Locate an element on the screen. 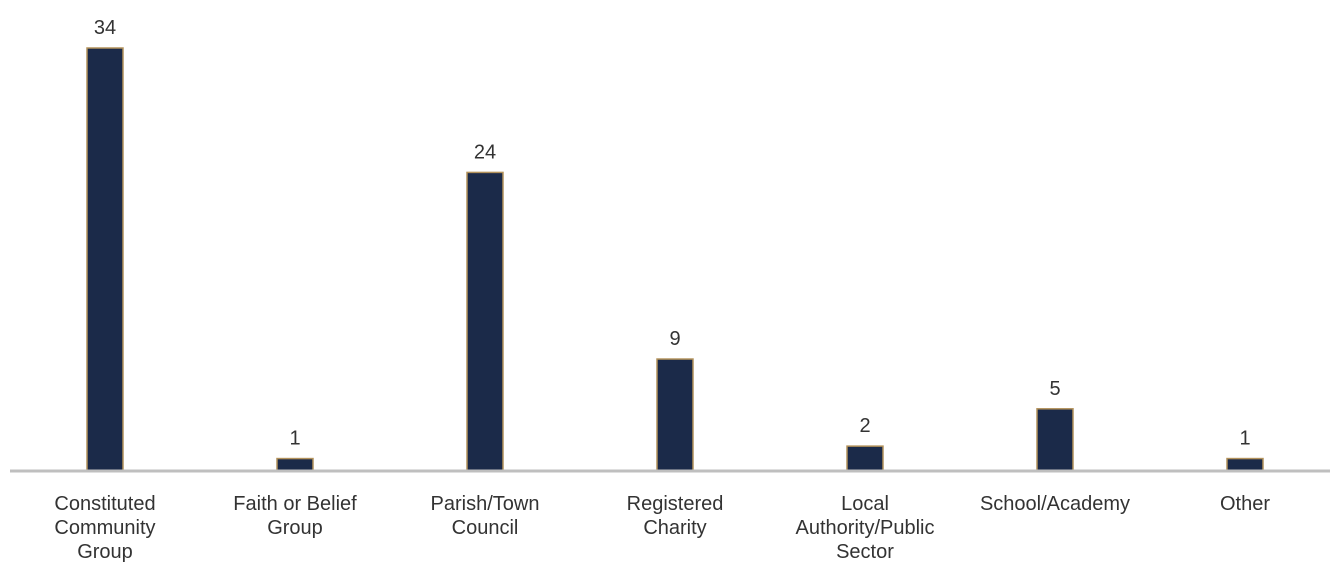  data-label-1: 34 is located at coordinates (105, 28).